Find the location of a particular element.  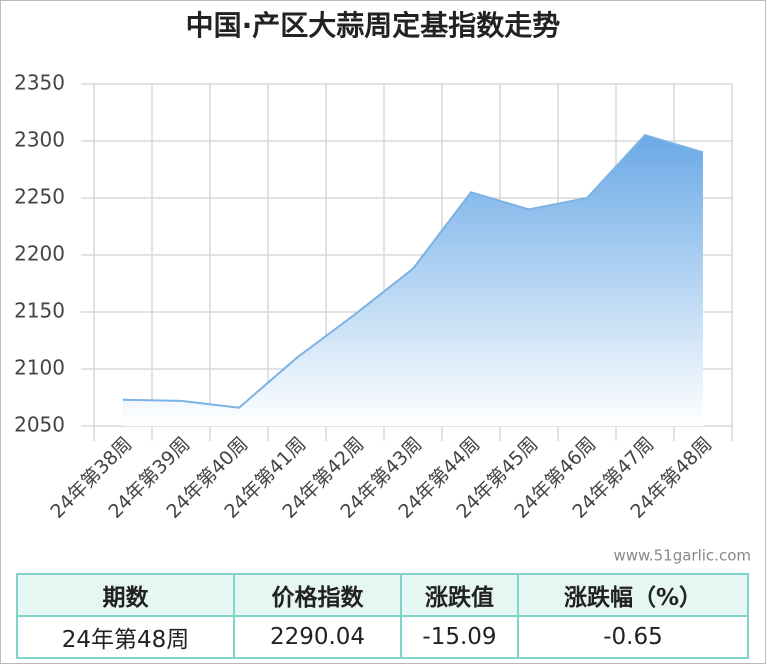

y-tick-label: 2300 is located at coordinates (39, 140).